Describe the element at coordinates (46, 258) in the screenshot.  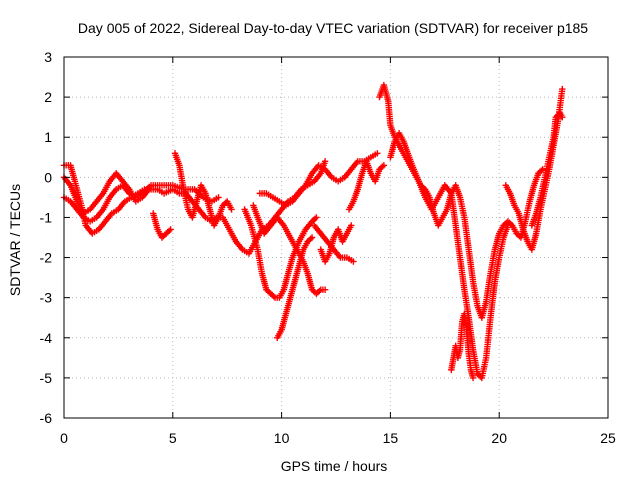
I see `y-tick-label: -2` at that location.